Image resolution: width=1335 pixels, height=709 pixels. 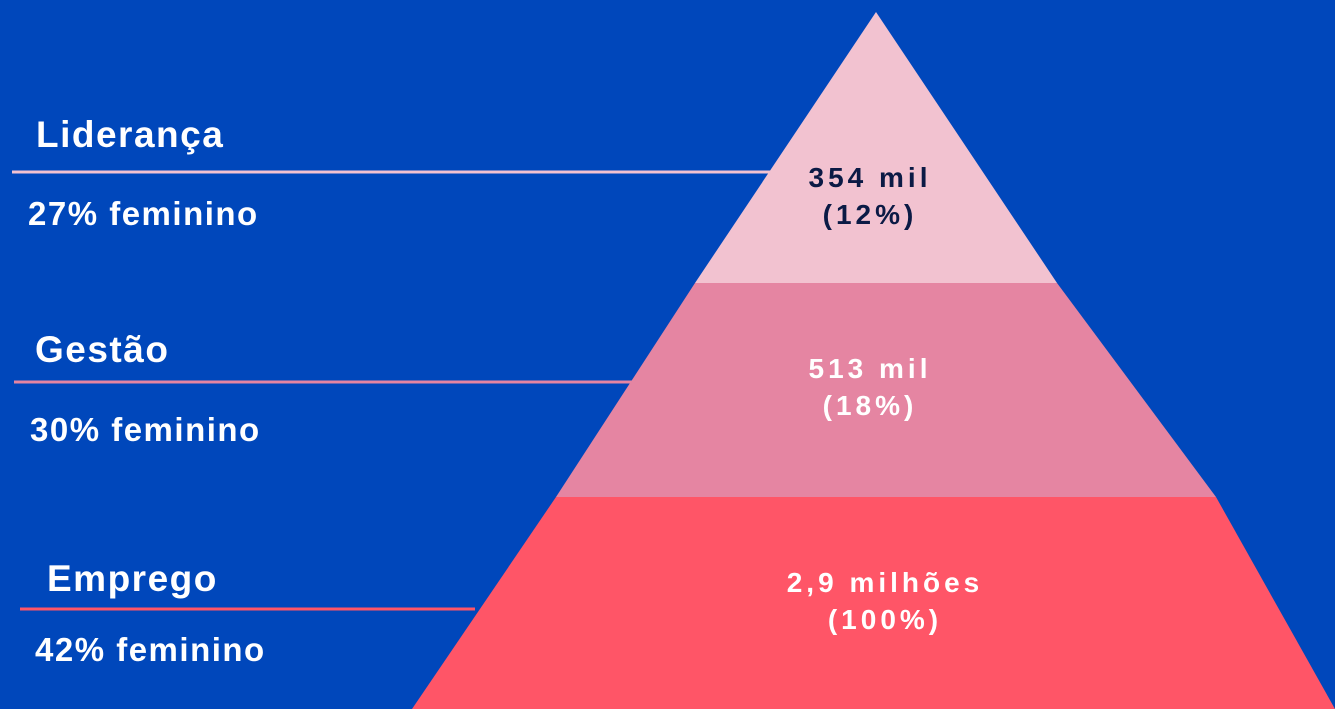 What do you see at coordinates (885, 582) in the screenshot?
I see `tier-count-emprego: 2,9 milhões` at bounding box center [885, 582].